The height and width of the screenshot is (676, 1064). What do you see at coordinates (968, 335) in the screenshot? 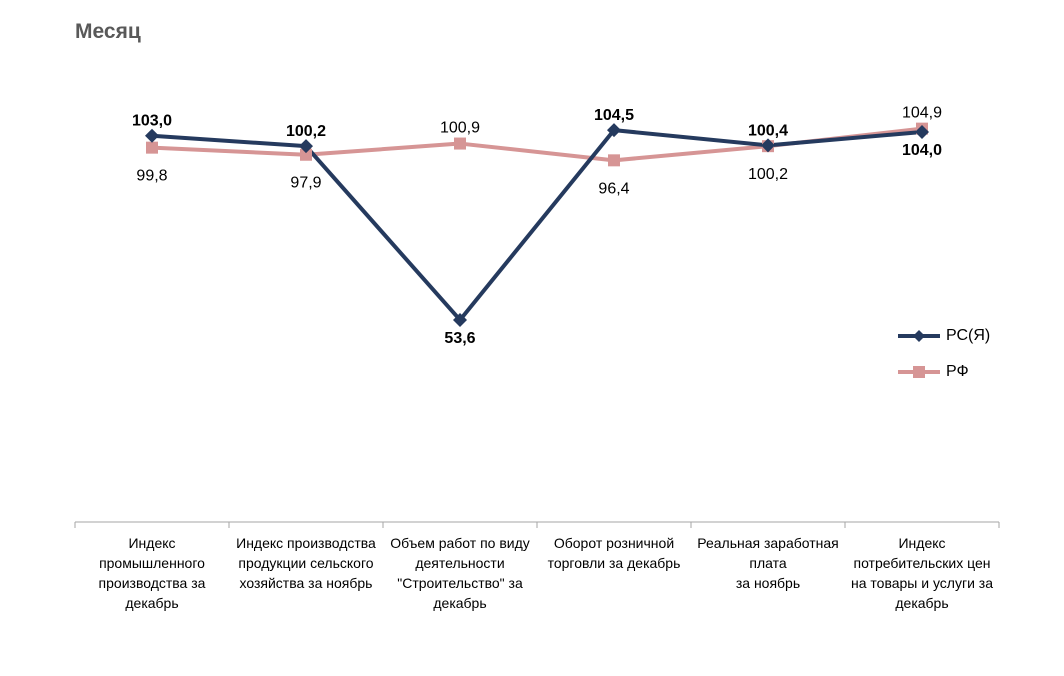
I see `legend-label-rs: РС(Я)` at bounding box center [968, 335].